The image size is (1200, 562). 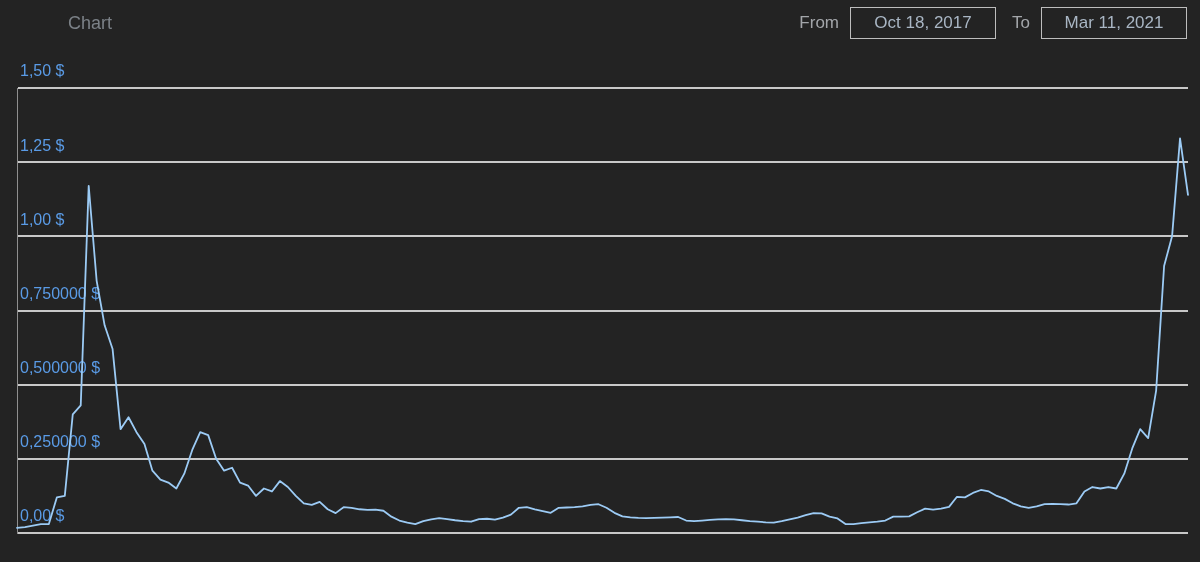 I want to click on date-field: Mar 11, 2021, so click(x=1114, y=23).